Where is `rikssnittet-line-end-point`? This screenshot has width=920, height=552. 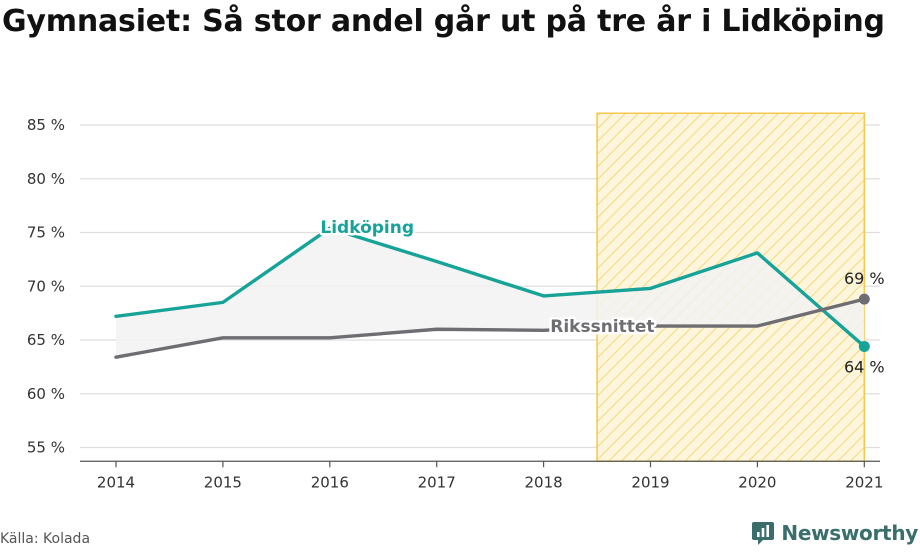 rikssnittet-line-end-point is located at coordinates (864, 299).